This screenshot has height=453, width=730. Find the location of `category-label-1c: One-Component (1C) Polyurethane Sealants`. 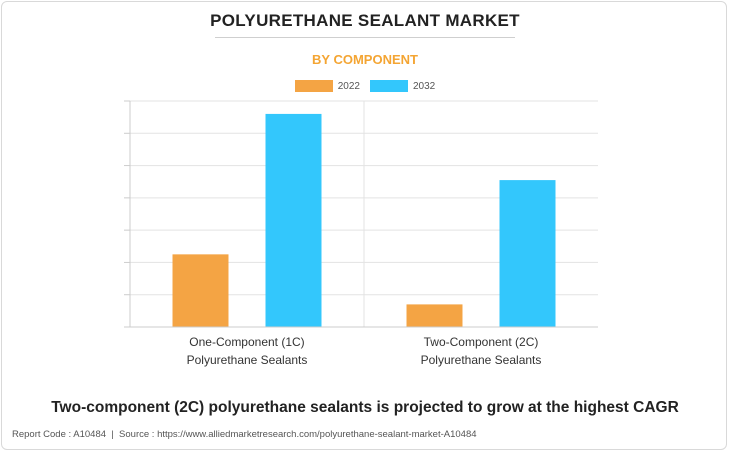

category-label-1c: One-Component (1C) Polyurethane Sealants is located at coordinates (247, 351).